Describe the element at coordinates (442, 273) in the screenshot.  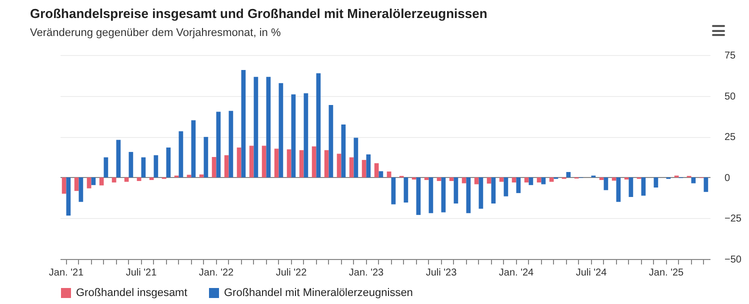
I see `x-tick-label: Juli '23` at that location.